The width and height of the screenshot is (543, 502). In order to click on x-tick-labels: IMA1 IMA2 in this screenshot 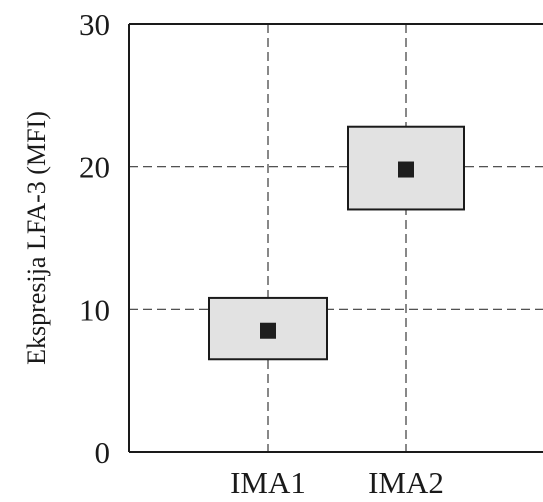, I will do `click(337, 482)`.